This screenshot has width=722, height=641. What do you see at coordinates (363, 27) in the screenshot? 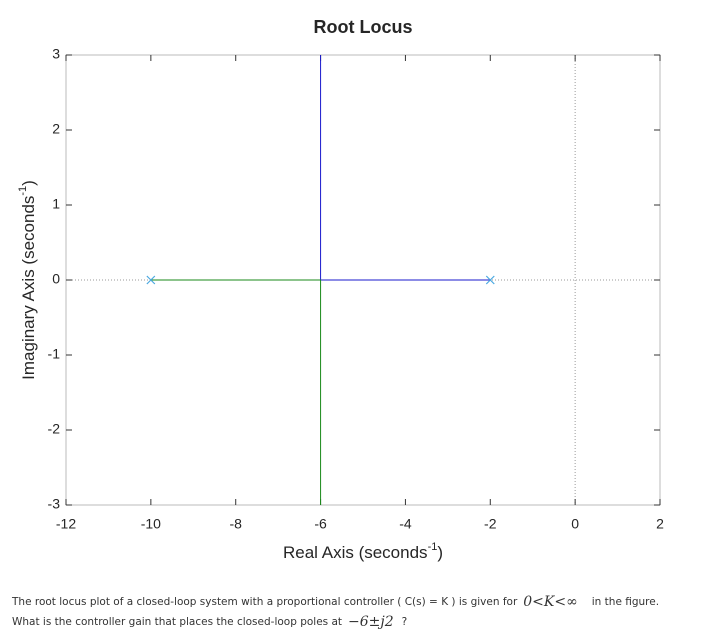
I see `chart-title: Root Locus` at bounding box center [363, 27].